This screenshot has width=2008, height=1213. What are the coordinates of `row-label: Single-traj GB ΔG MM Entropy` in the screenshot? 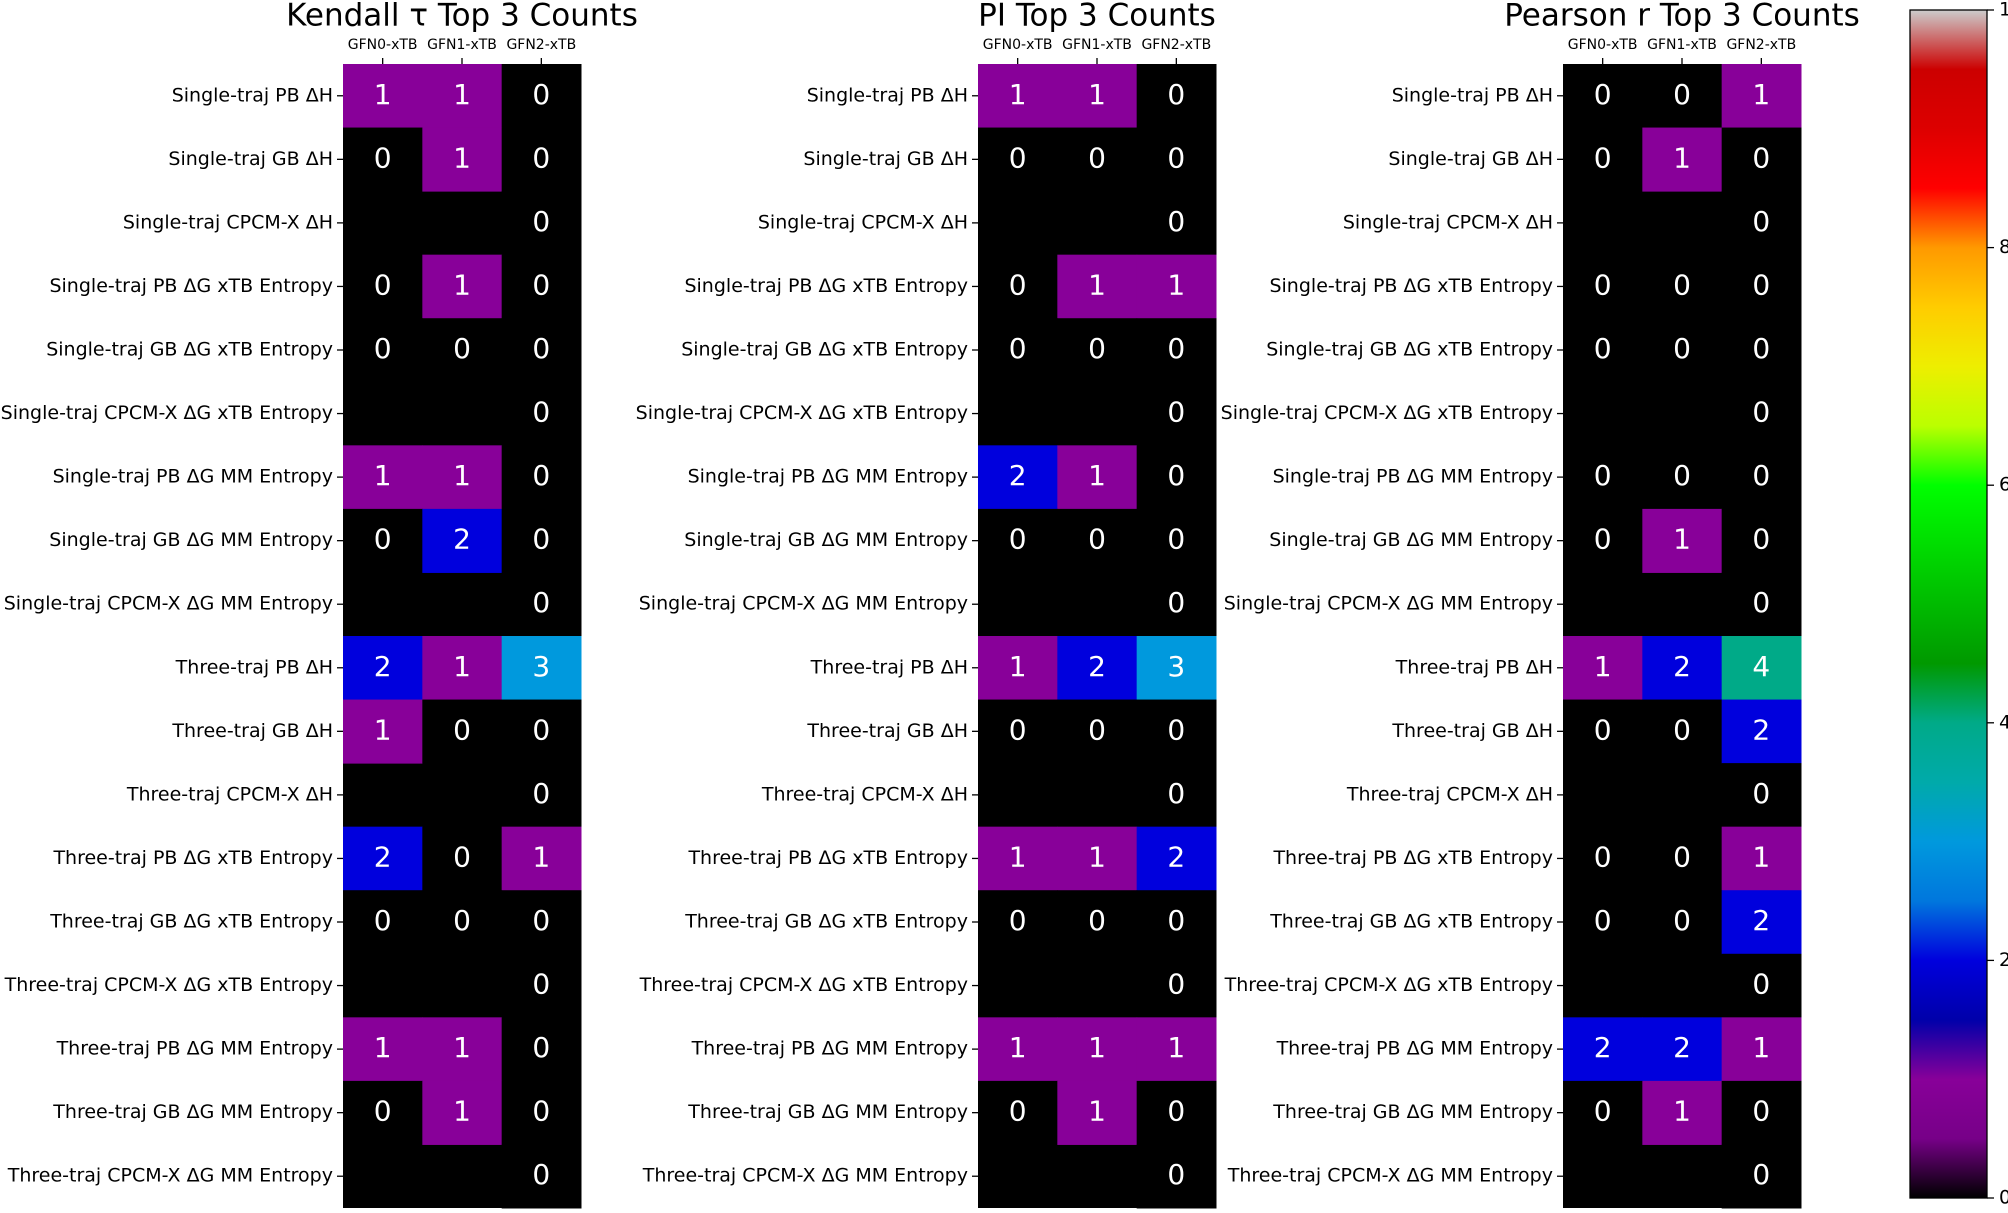 It's located at (191, 540).